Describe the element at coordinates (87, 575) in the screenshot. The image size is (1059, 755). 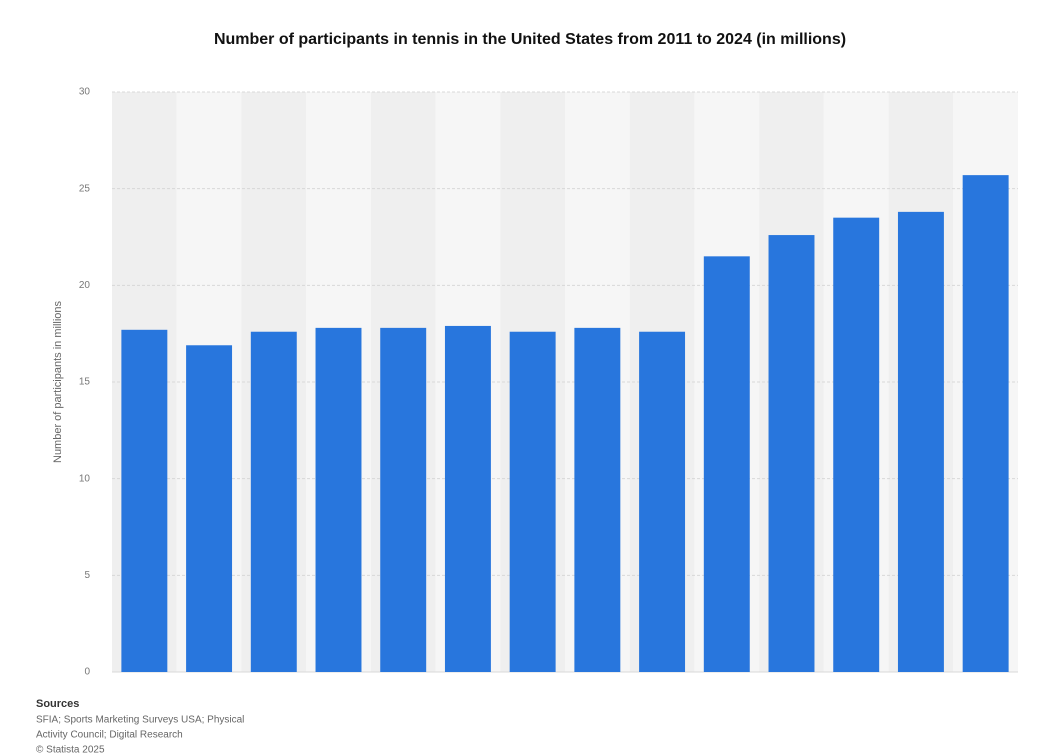
I see `y-tick-label: 5` at that location.